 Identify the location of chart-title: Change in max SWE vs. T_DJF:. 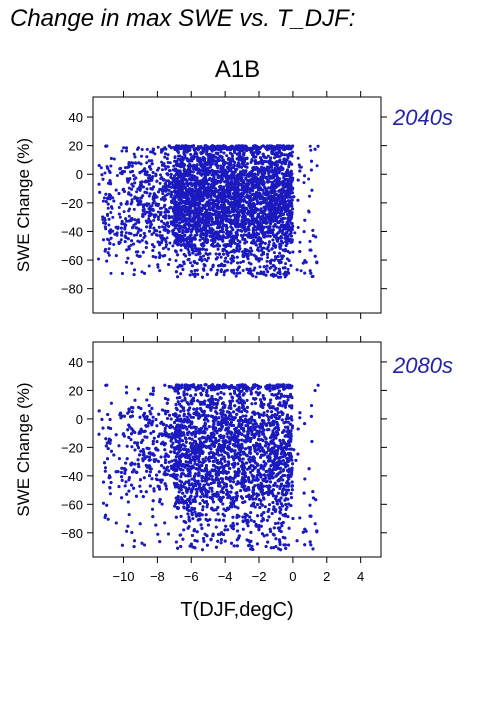
(183, 18).